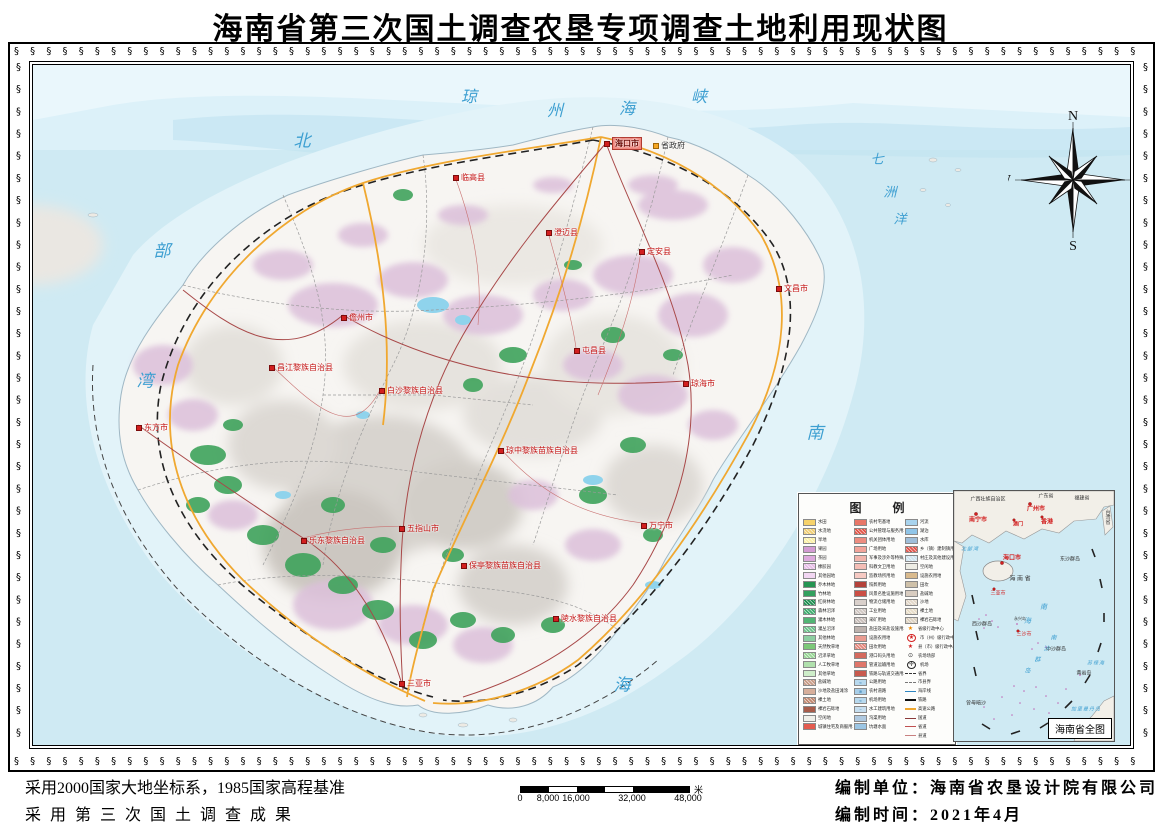  What do you see at coordinates (911, 638) in the screenshot?
I see `市（州）级行政中心-icon: ★` at bounding box center [911, 638].